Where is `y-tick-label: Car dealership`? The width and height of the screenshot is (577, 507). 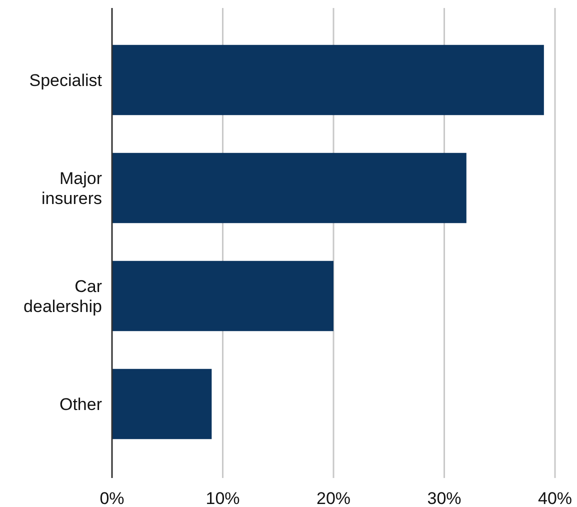
y-tick-label: Car dealership is located at coordinates (63, 296).